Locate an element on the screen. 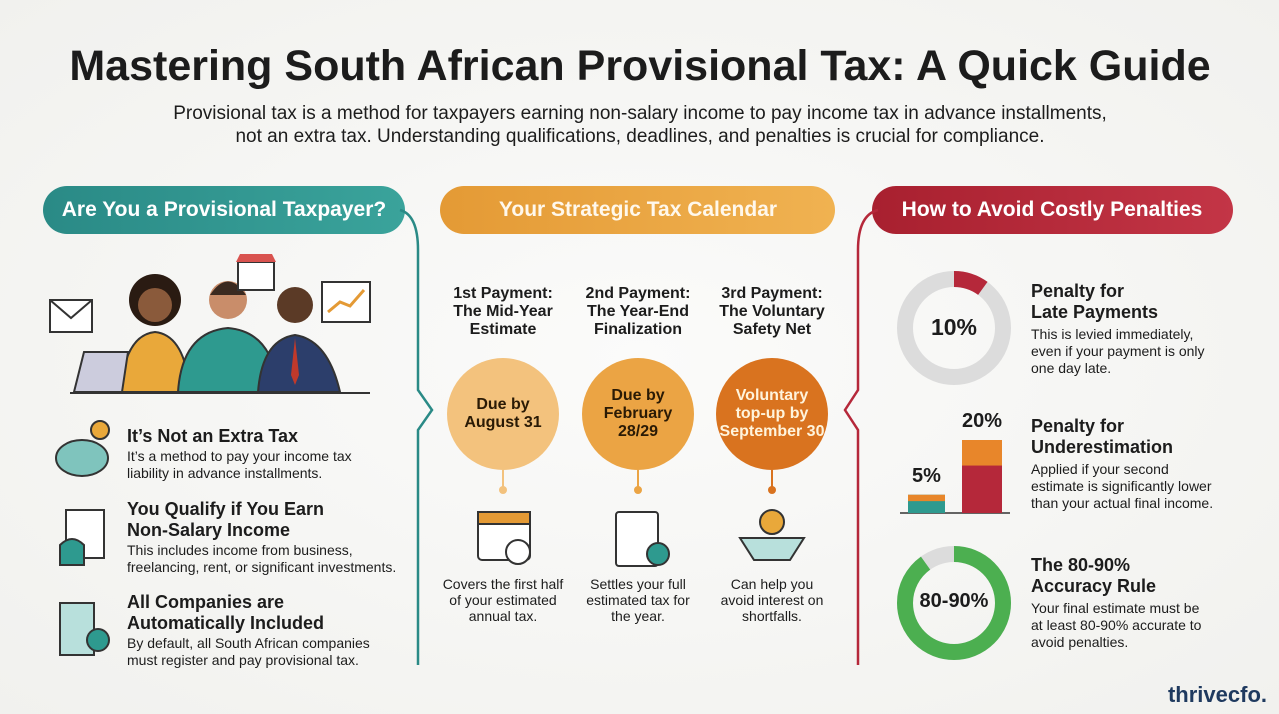 The width and height of the screenshot is (1279, 714). payment-title: 3rd Payment: is located at coordinates (772, 293).